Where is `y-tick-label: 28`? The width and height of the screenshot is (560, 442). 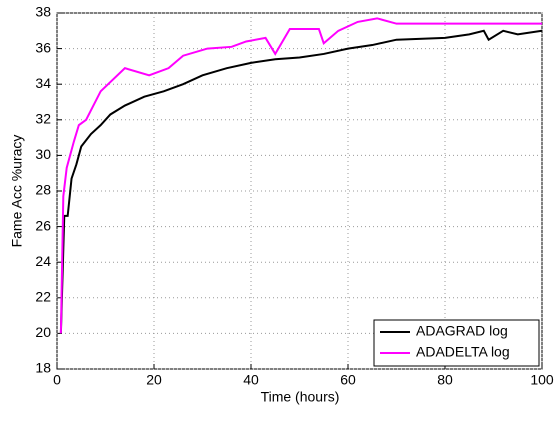 y-tick-label: 28 is located at coordinates (43, 190).